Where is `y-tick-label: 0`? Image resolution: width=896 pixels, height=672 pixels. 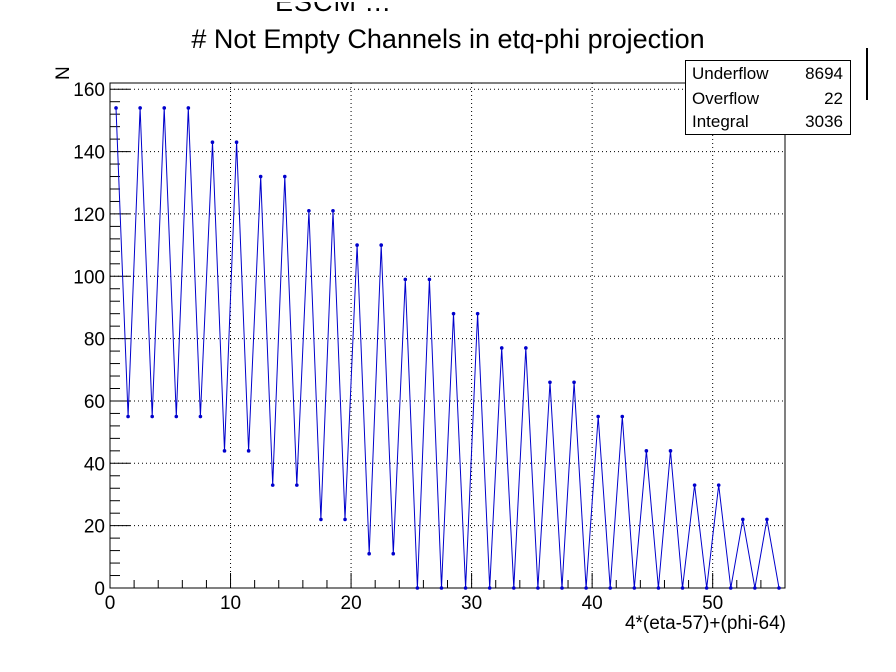
y-tick-label: 0 is located at coordinates (99, 589).